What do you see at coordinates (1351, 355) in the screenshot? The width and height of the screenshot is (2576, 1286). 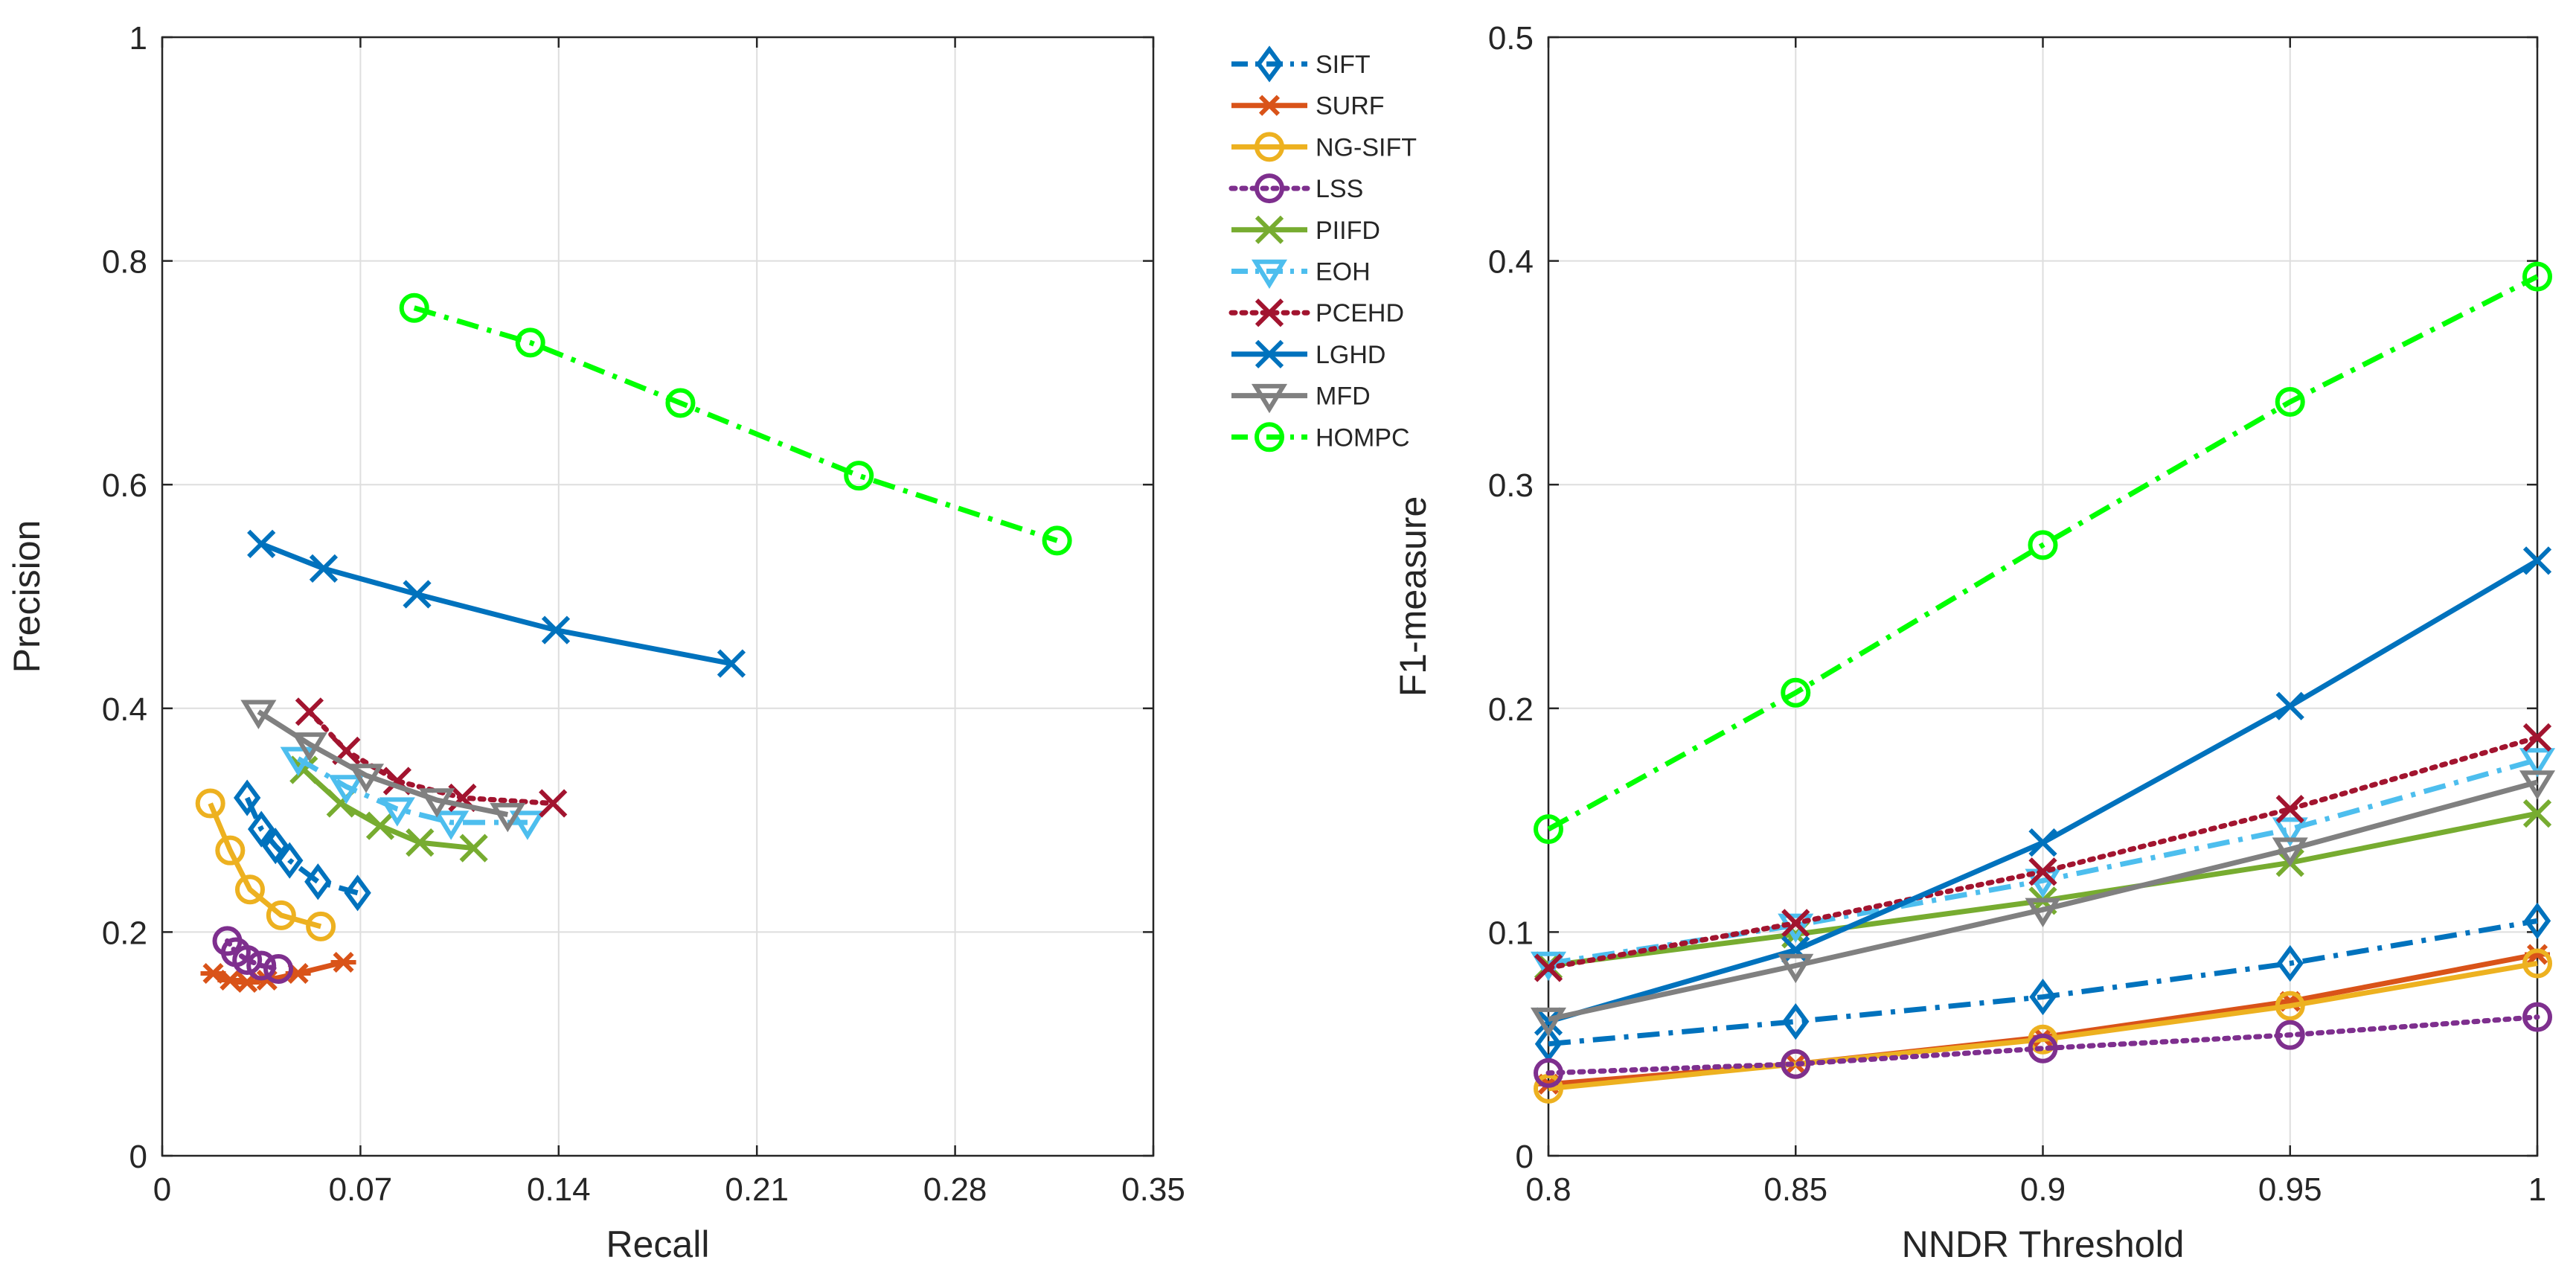 I see `legend-label: LGHD` at bounding box center [1351, 355].